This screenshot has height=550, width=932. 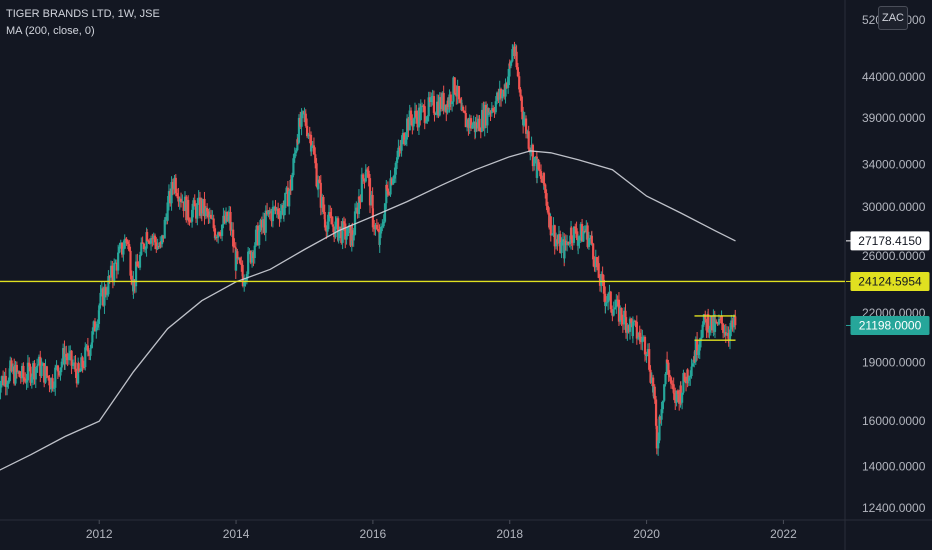 What do you see at coordinates (893, 18) in the screenshot?
I see `currency-button: ZAC` at bounding box center [893, 18].